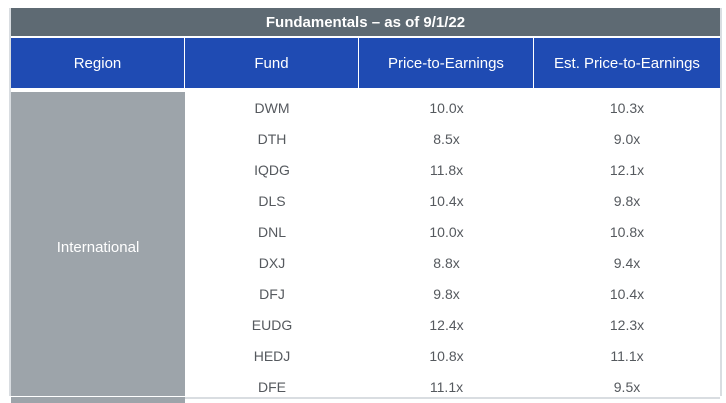  Describe the element at coordinates (627, 262) in the screenshot. I see `est-pe-cell: 9.4x` at that location.